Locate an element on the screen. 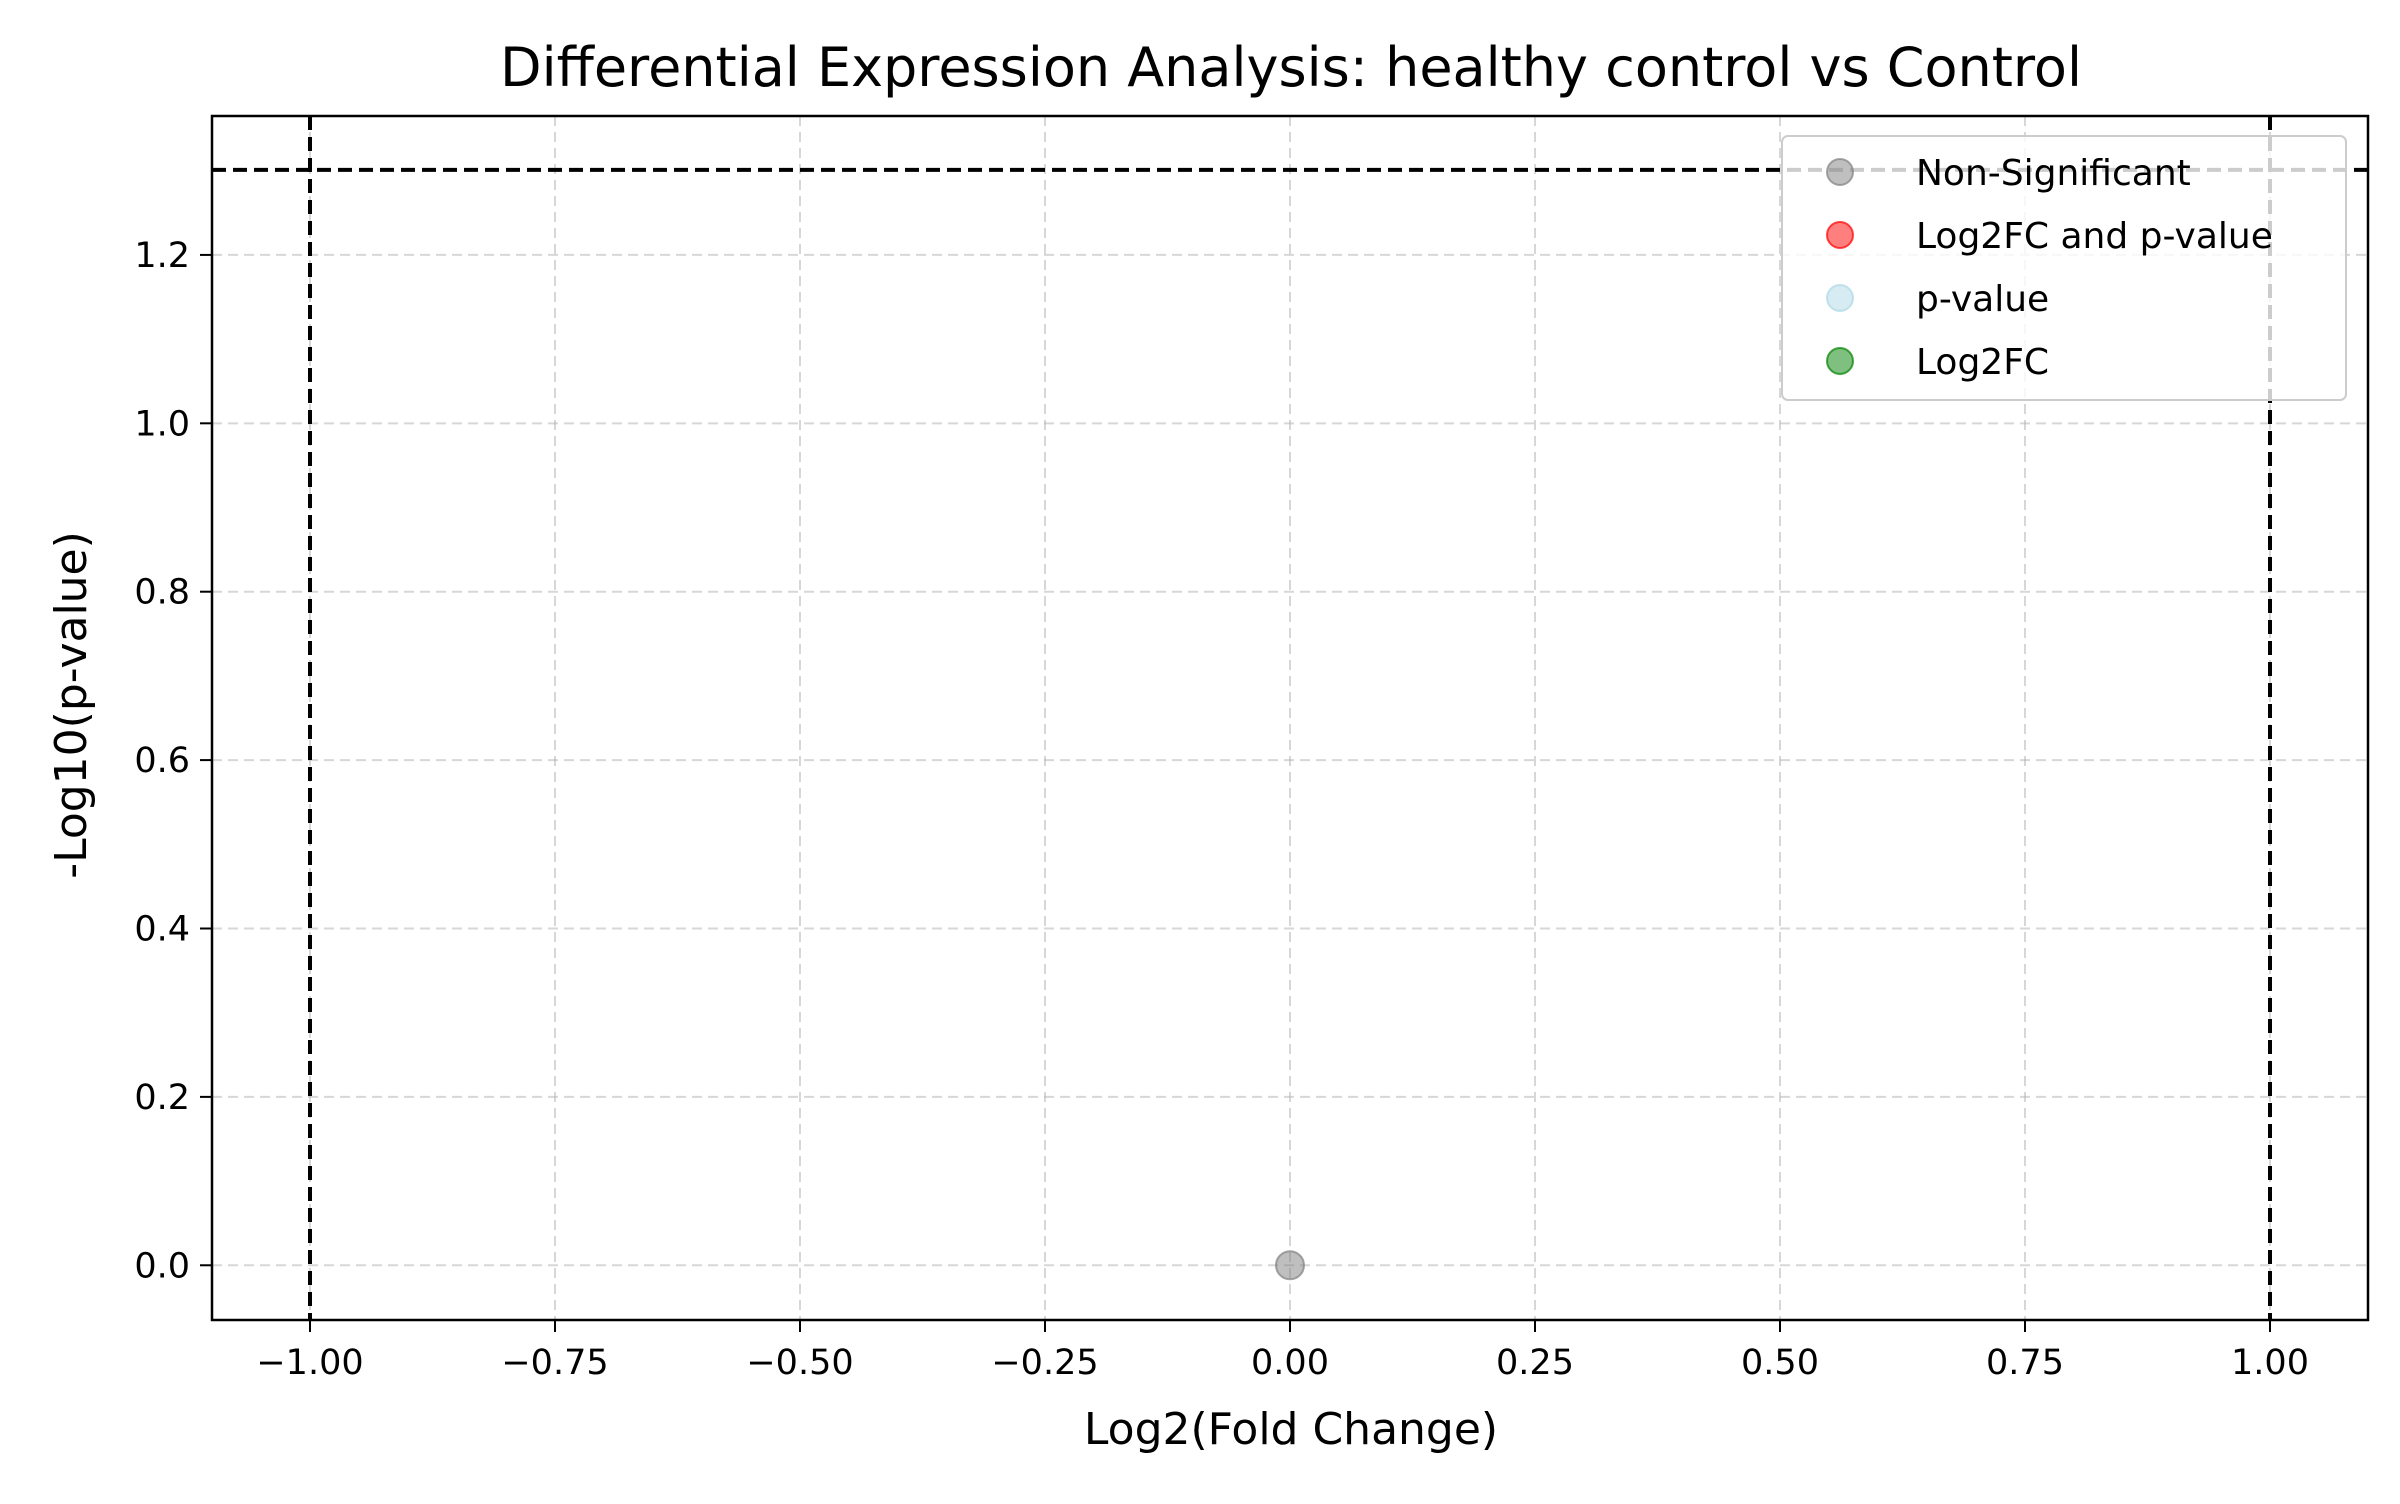 This screenshot has width=2400, height=1504. x-tick-label: 0.75 is located at coordinates (2025, 1363).